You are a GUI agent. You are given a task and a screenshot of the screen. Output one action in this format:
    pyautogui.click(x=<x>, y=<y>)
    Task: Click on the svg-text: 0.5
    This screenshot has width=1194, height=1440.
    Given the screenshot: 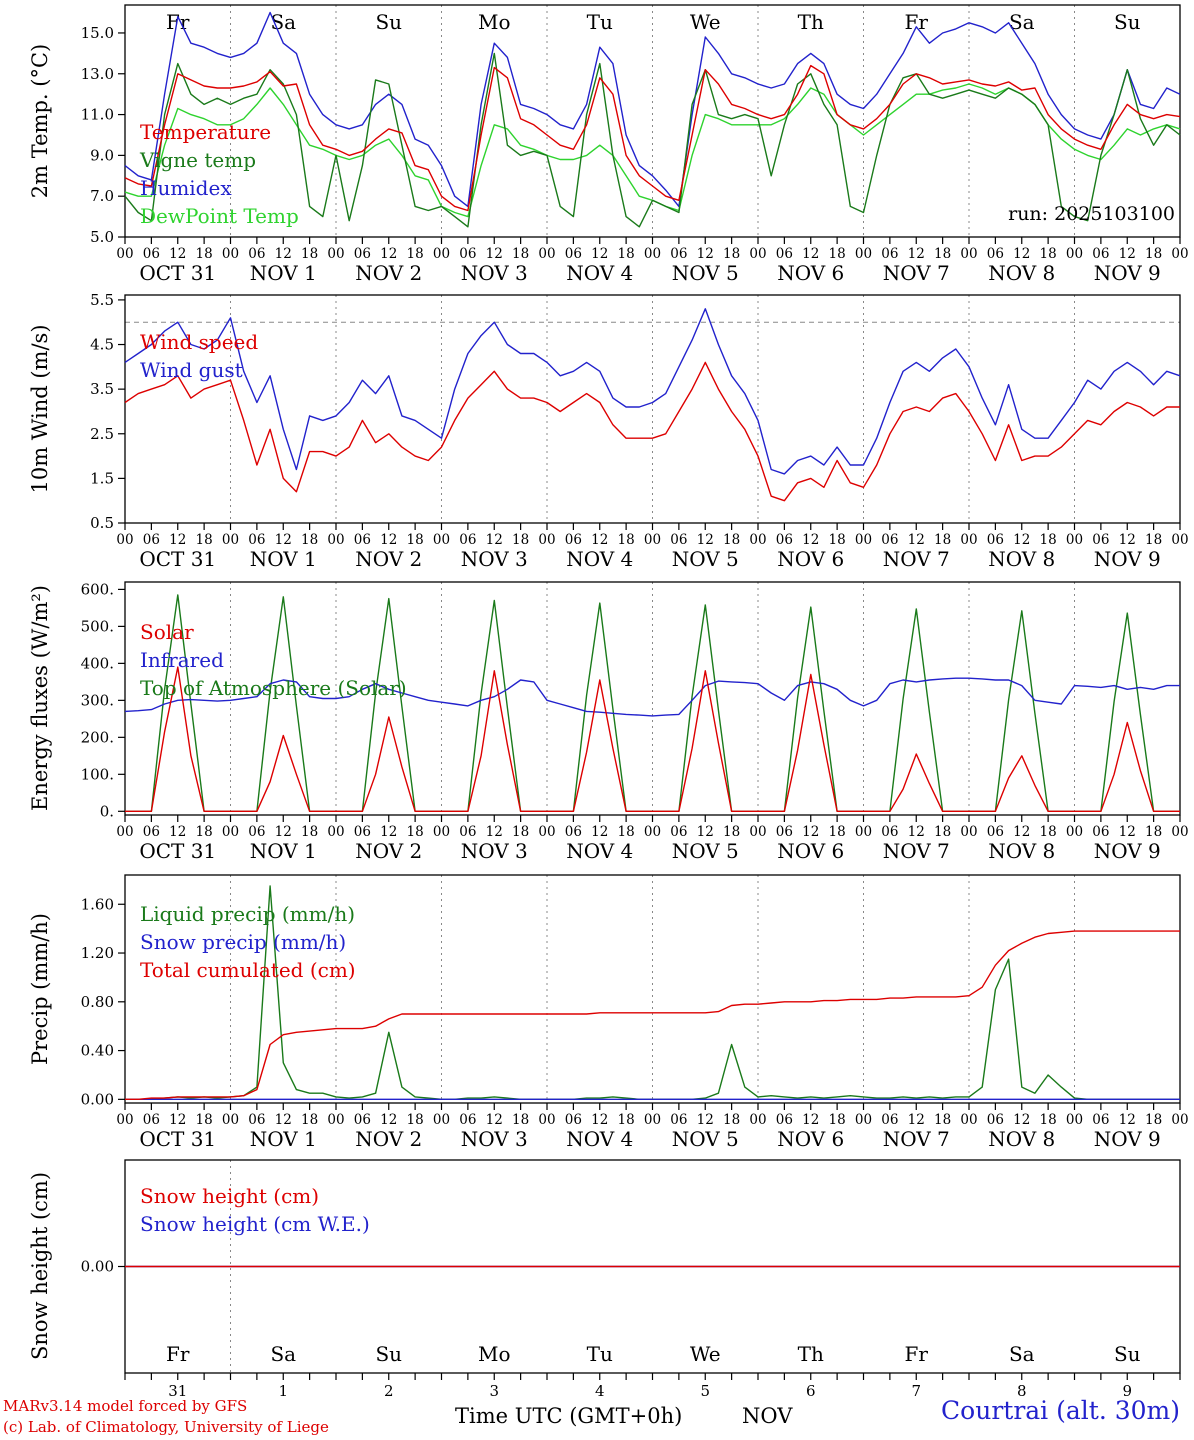 What is the action you would take?
    pyautogui.click(x=102, y=523)
    